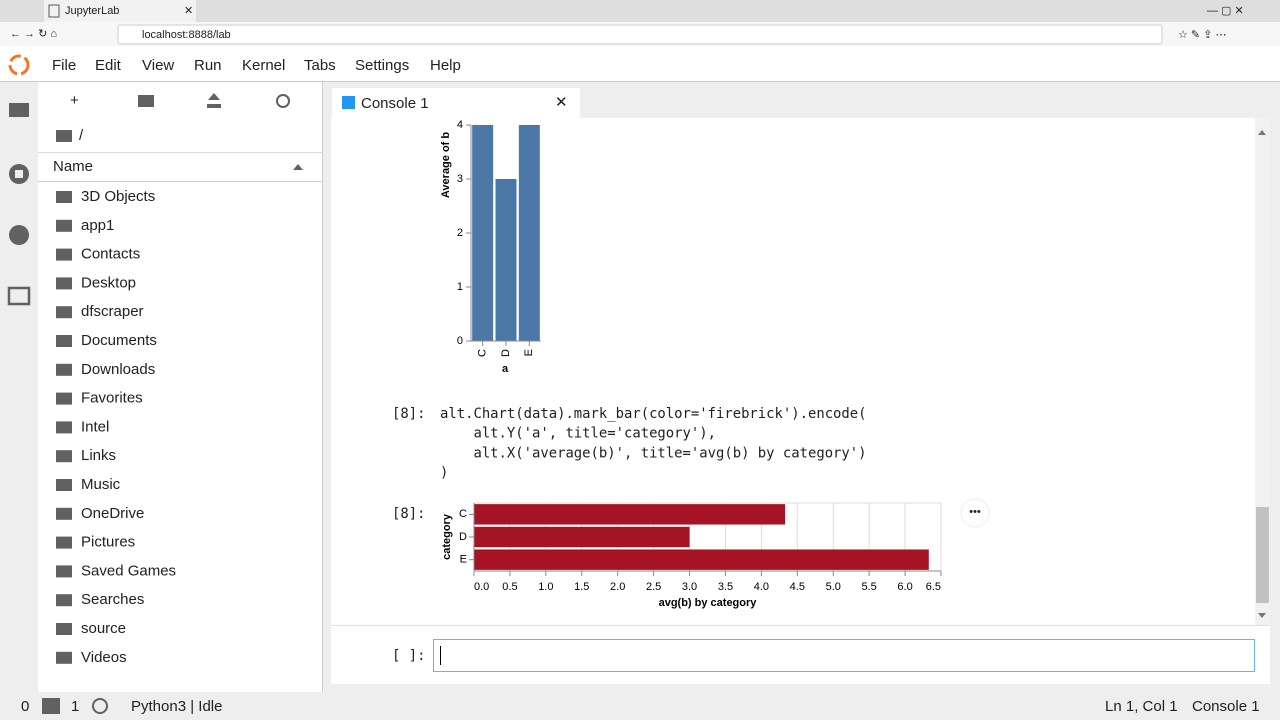 This screenshot has width=1280, height=720. Describe the element at coordinates (214, 106) in the screenshot. I see `upload` at that location.